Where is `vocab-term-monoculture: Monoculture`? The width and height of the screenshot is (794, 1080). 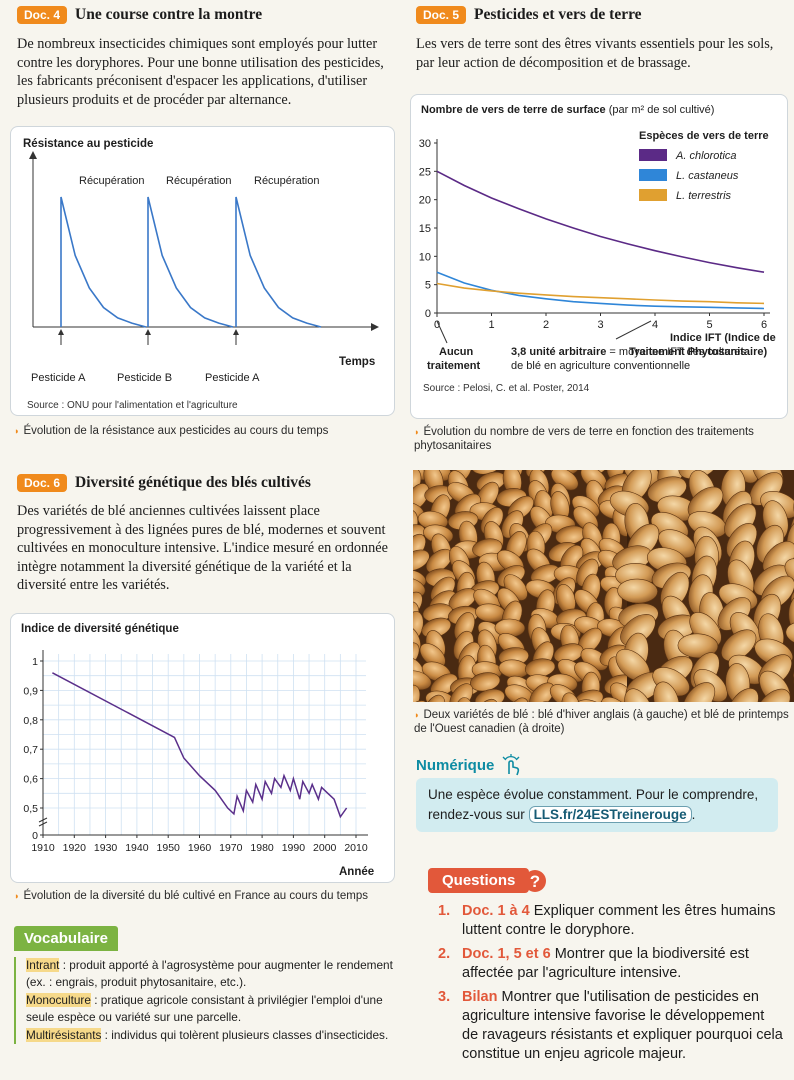
vocab-term-monoculture: Monoculture is located at coordinates (58, 1000).